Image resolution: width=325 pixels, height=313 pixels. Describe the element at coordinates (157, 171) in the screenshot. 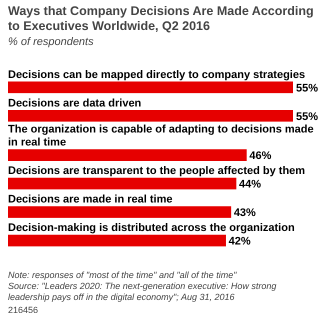

I see `y-tick-label: Decisions are transparent to the people affected by them` at that location.